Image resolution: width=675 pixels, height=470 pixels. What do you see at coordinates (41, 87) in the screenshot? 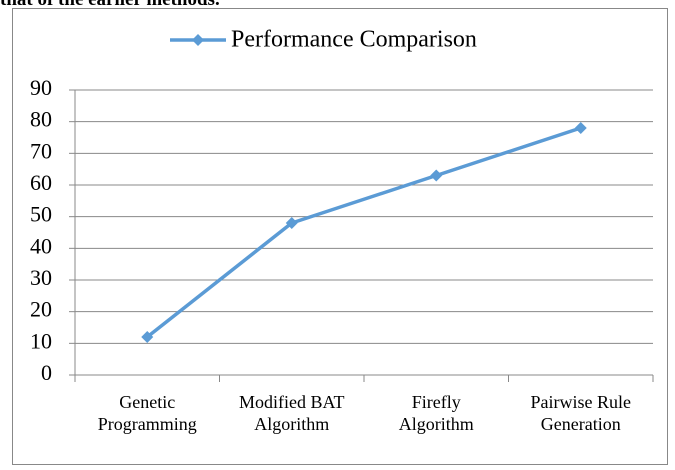
I see `y-tick-label: 90` at bounding box center [41, 87].